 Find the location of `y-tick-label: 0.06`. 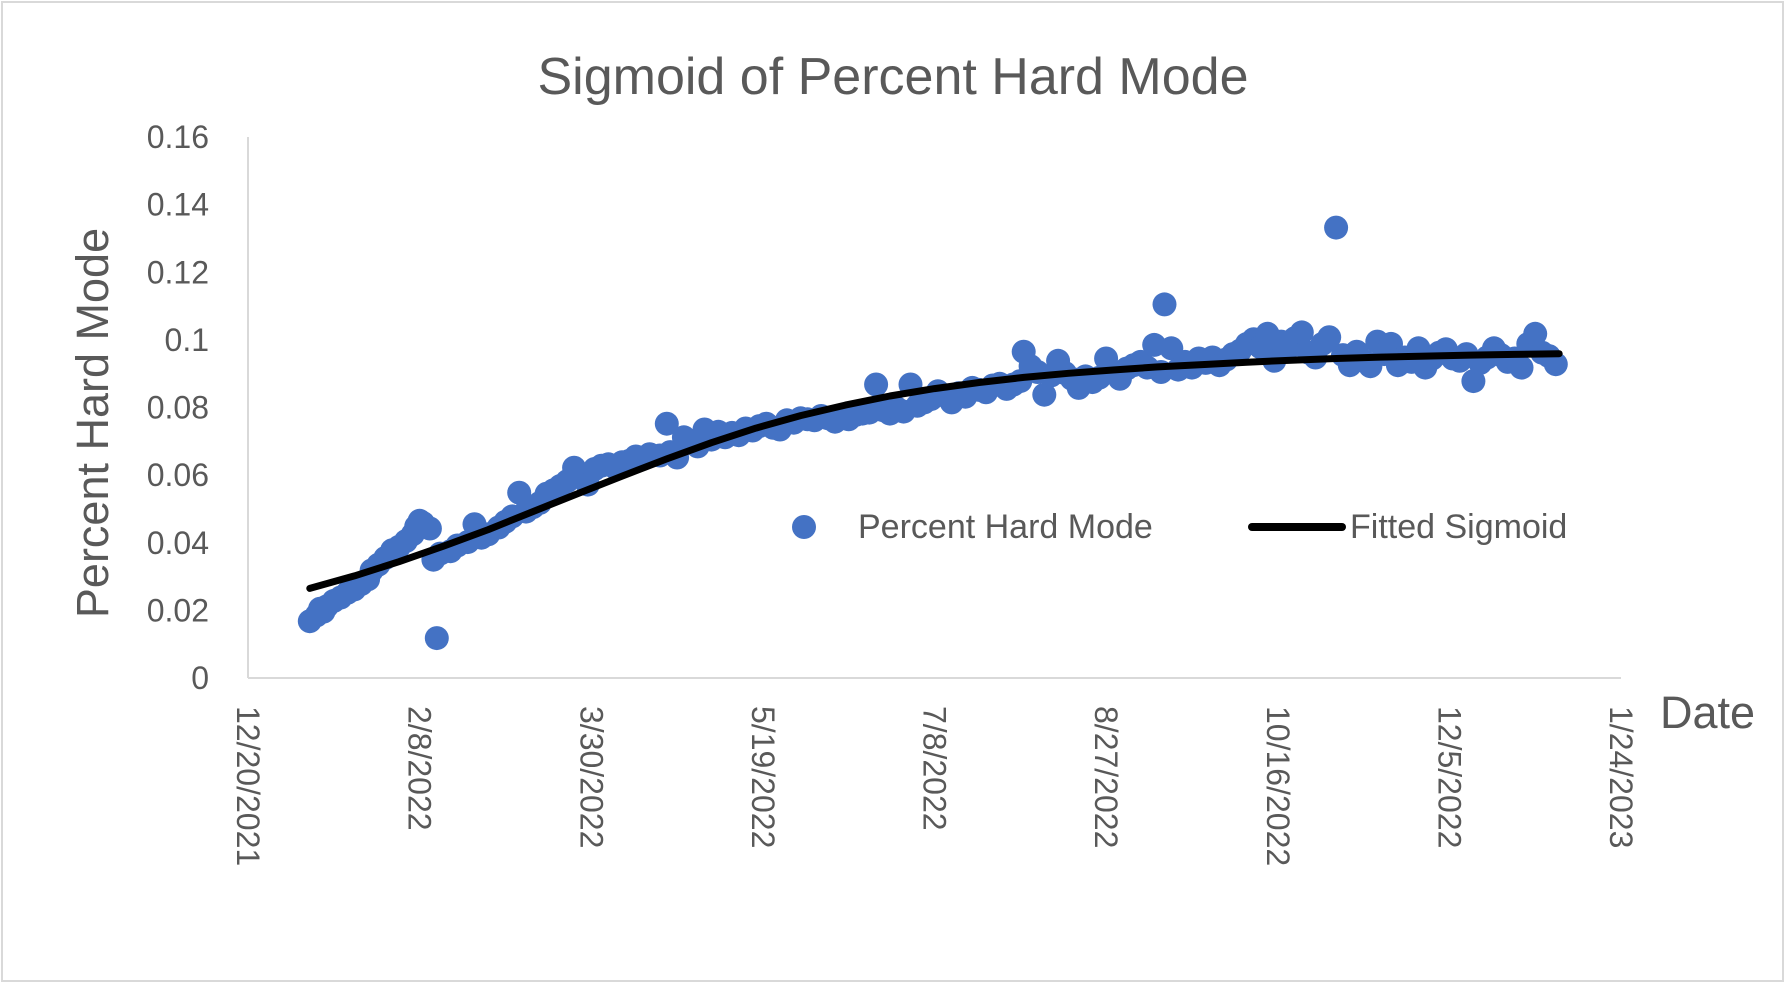

y-tick-label: 0.06 is located at coordinates (178, 475).